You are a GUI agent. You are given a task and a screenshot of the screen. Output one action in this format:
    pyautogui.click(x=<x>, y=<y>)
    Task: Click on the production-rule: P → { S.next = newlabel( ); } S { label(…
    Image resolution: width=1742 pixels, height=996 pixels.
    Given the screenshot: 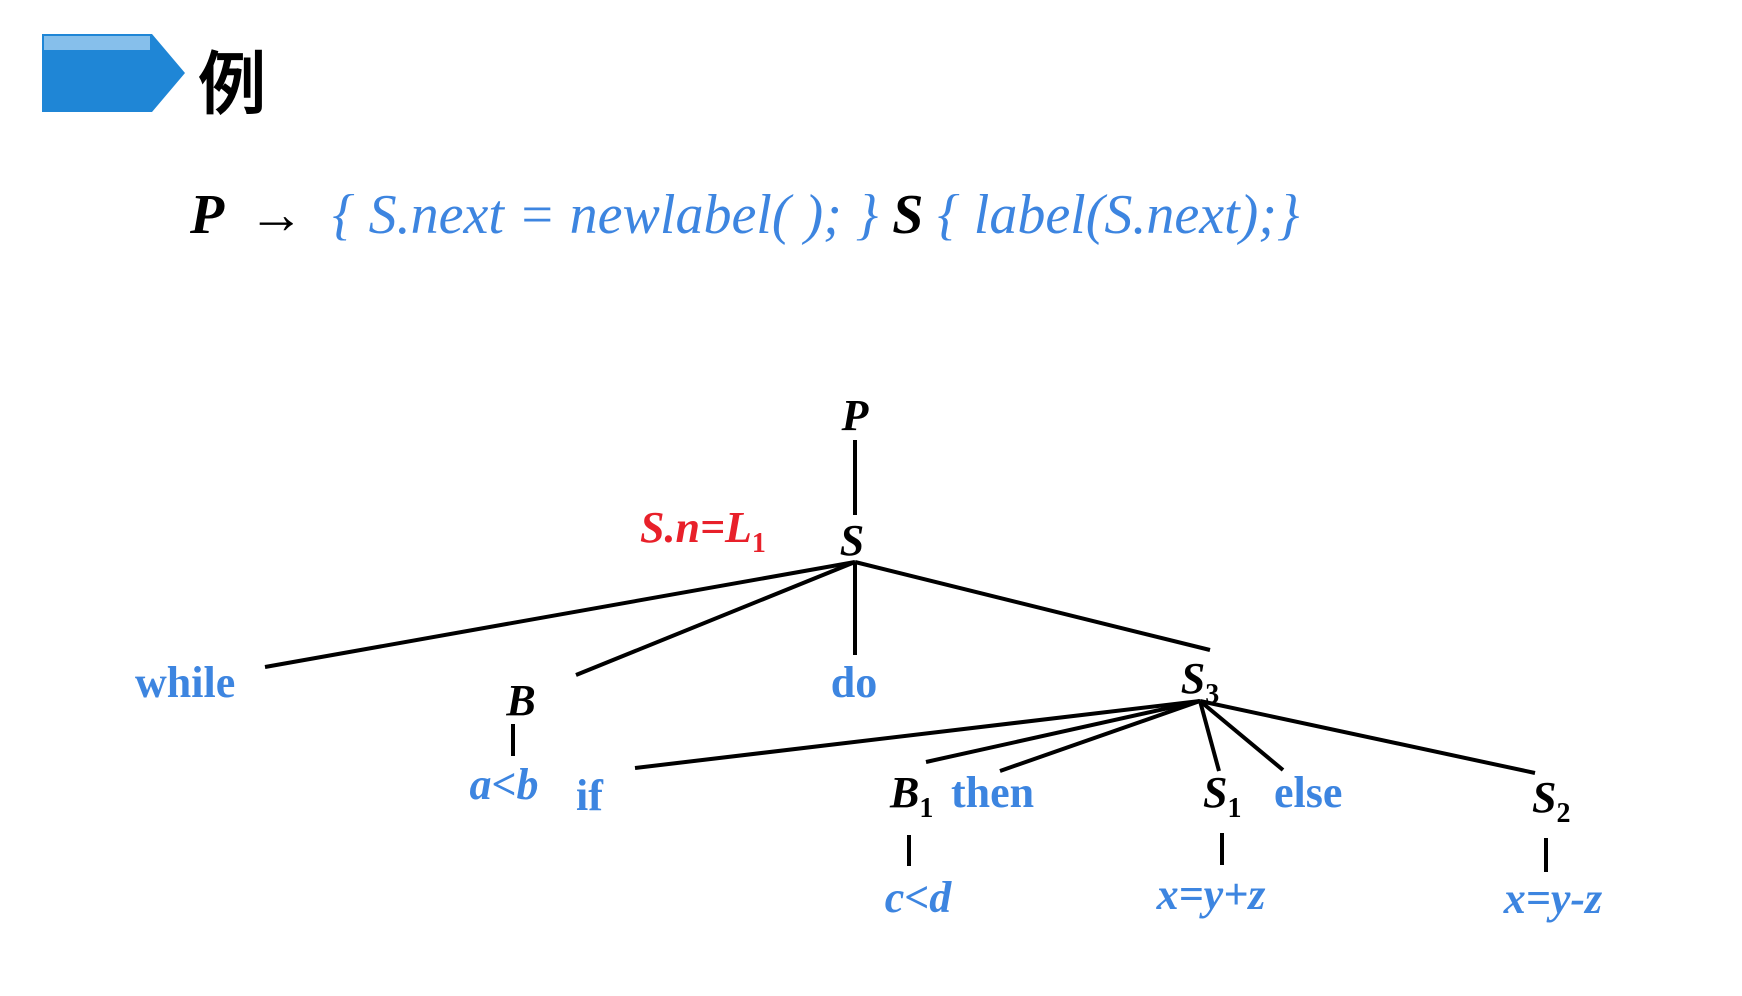 What is the action you would take?
    pyautogui.click(x=744, y=215)
    